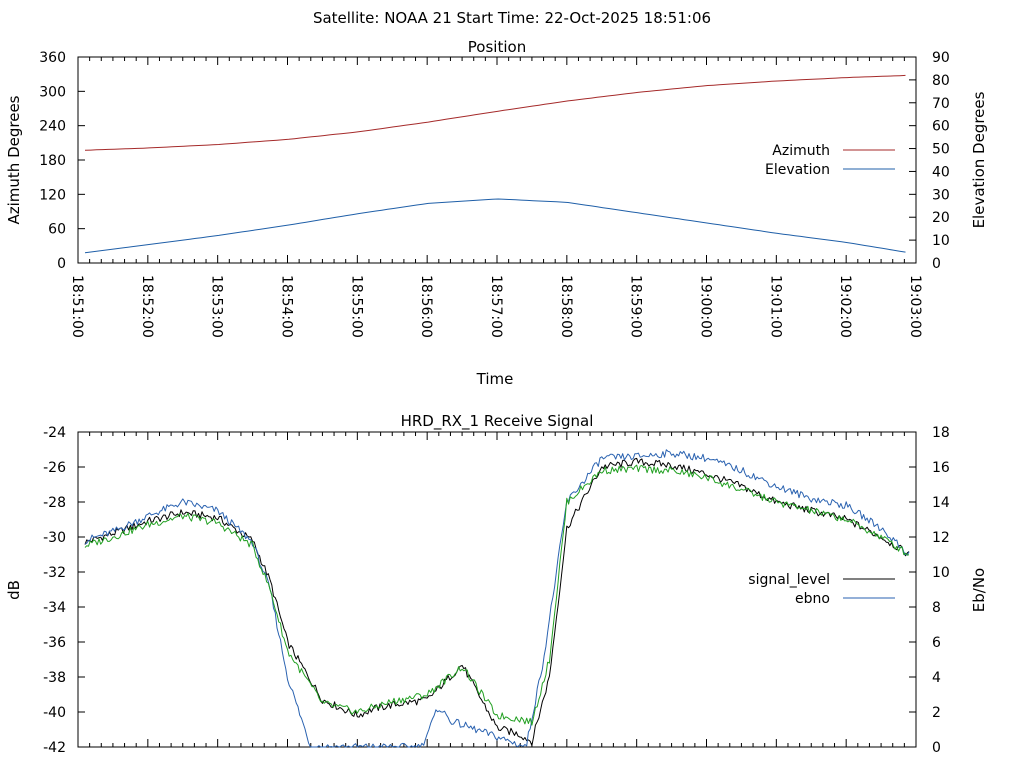 The image size is (1024, 768). Describe the element at coordinates (941, 468) in the screenshot. I see `y2-tick-label: 16` at that location.